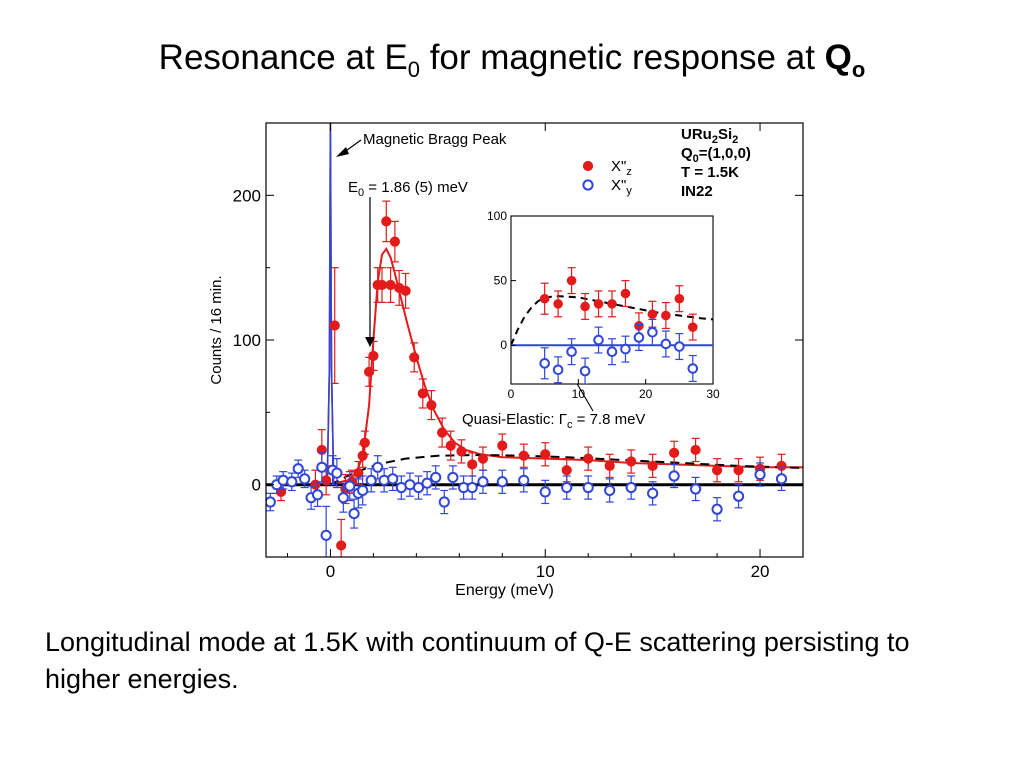  Describe the element at coordinates (710, 172) in the screenshot. I see `info-text: T = 1.5K` at that location.